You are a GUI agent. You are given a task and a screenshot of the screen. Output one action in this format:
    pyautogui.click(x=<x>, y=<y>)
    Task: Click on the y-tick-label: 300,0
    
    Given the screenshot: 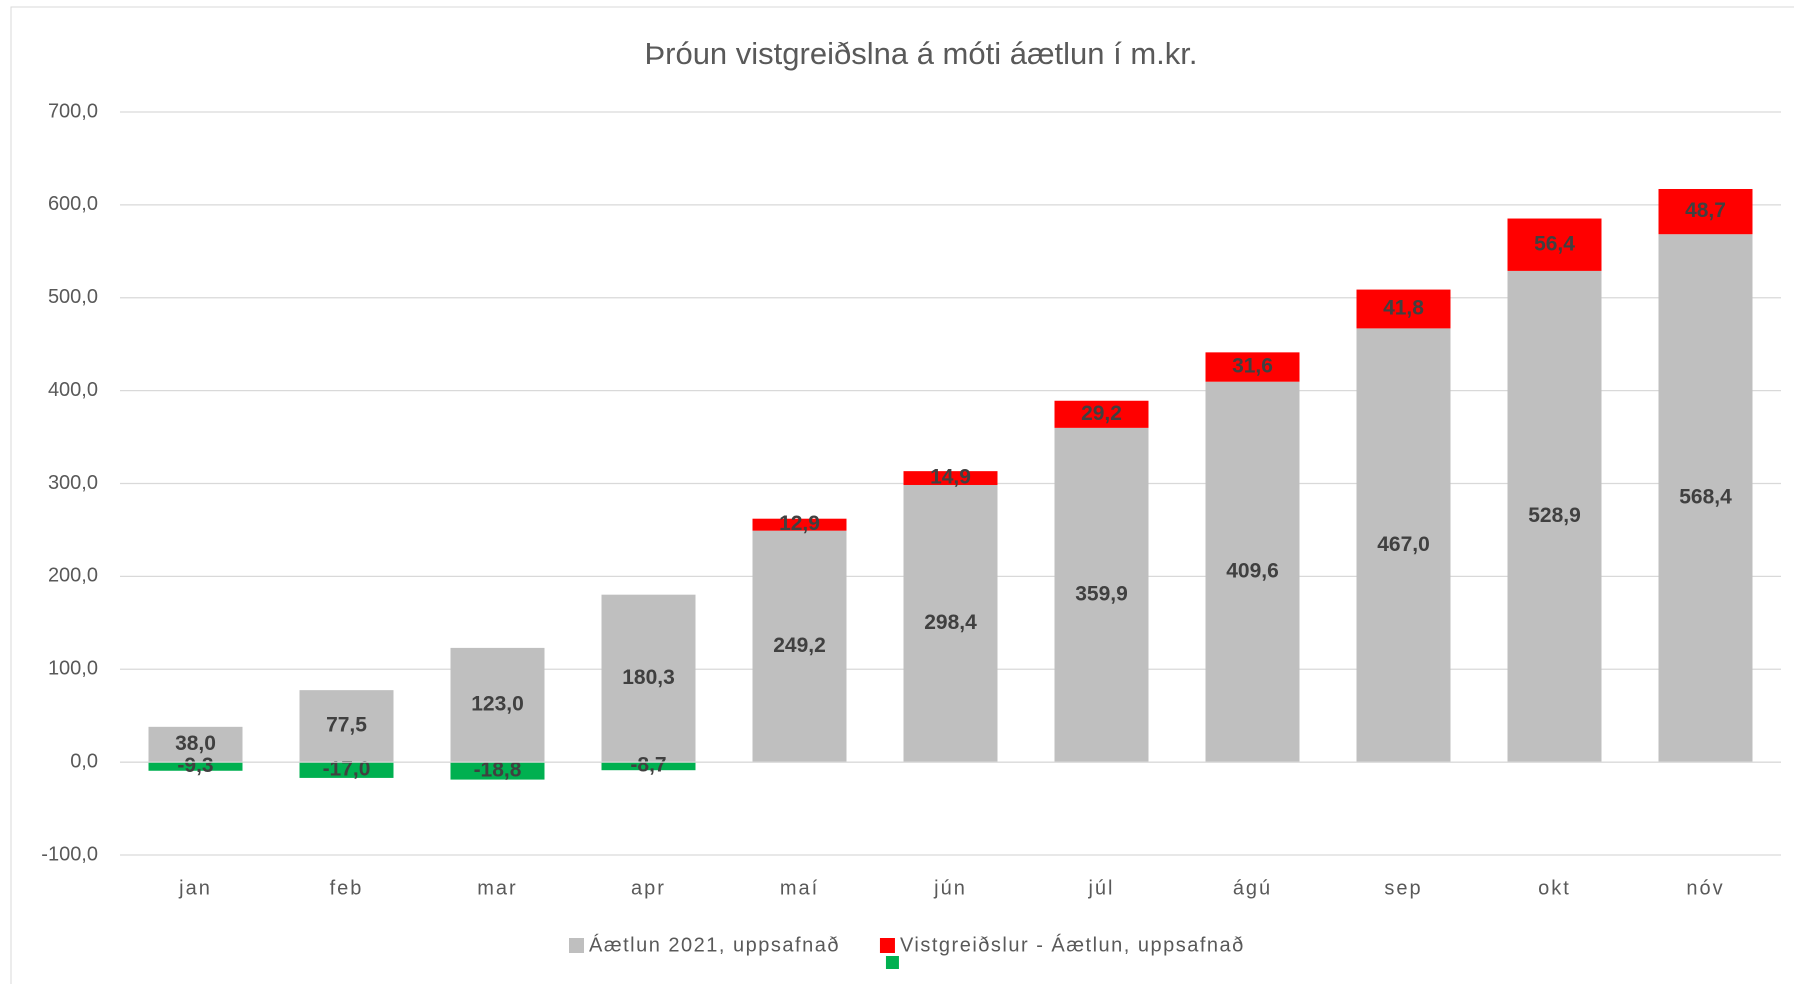 What is the action you would take?
    pyautogui.click(x=73, y=483)
    